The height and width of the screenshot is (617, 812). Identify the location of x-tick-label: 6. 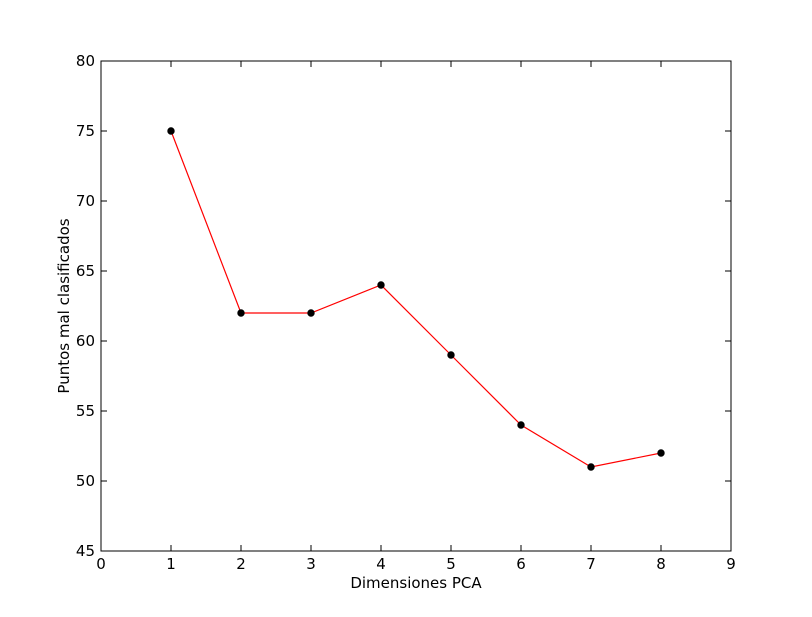
(521, 564).